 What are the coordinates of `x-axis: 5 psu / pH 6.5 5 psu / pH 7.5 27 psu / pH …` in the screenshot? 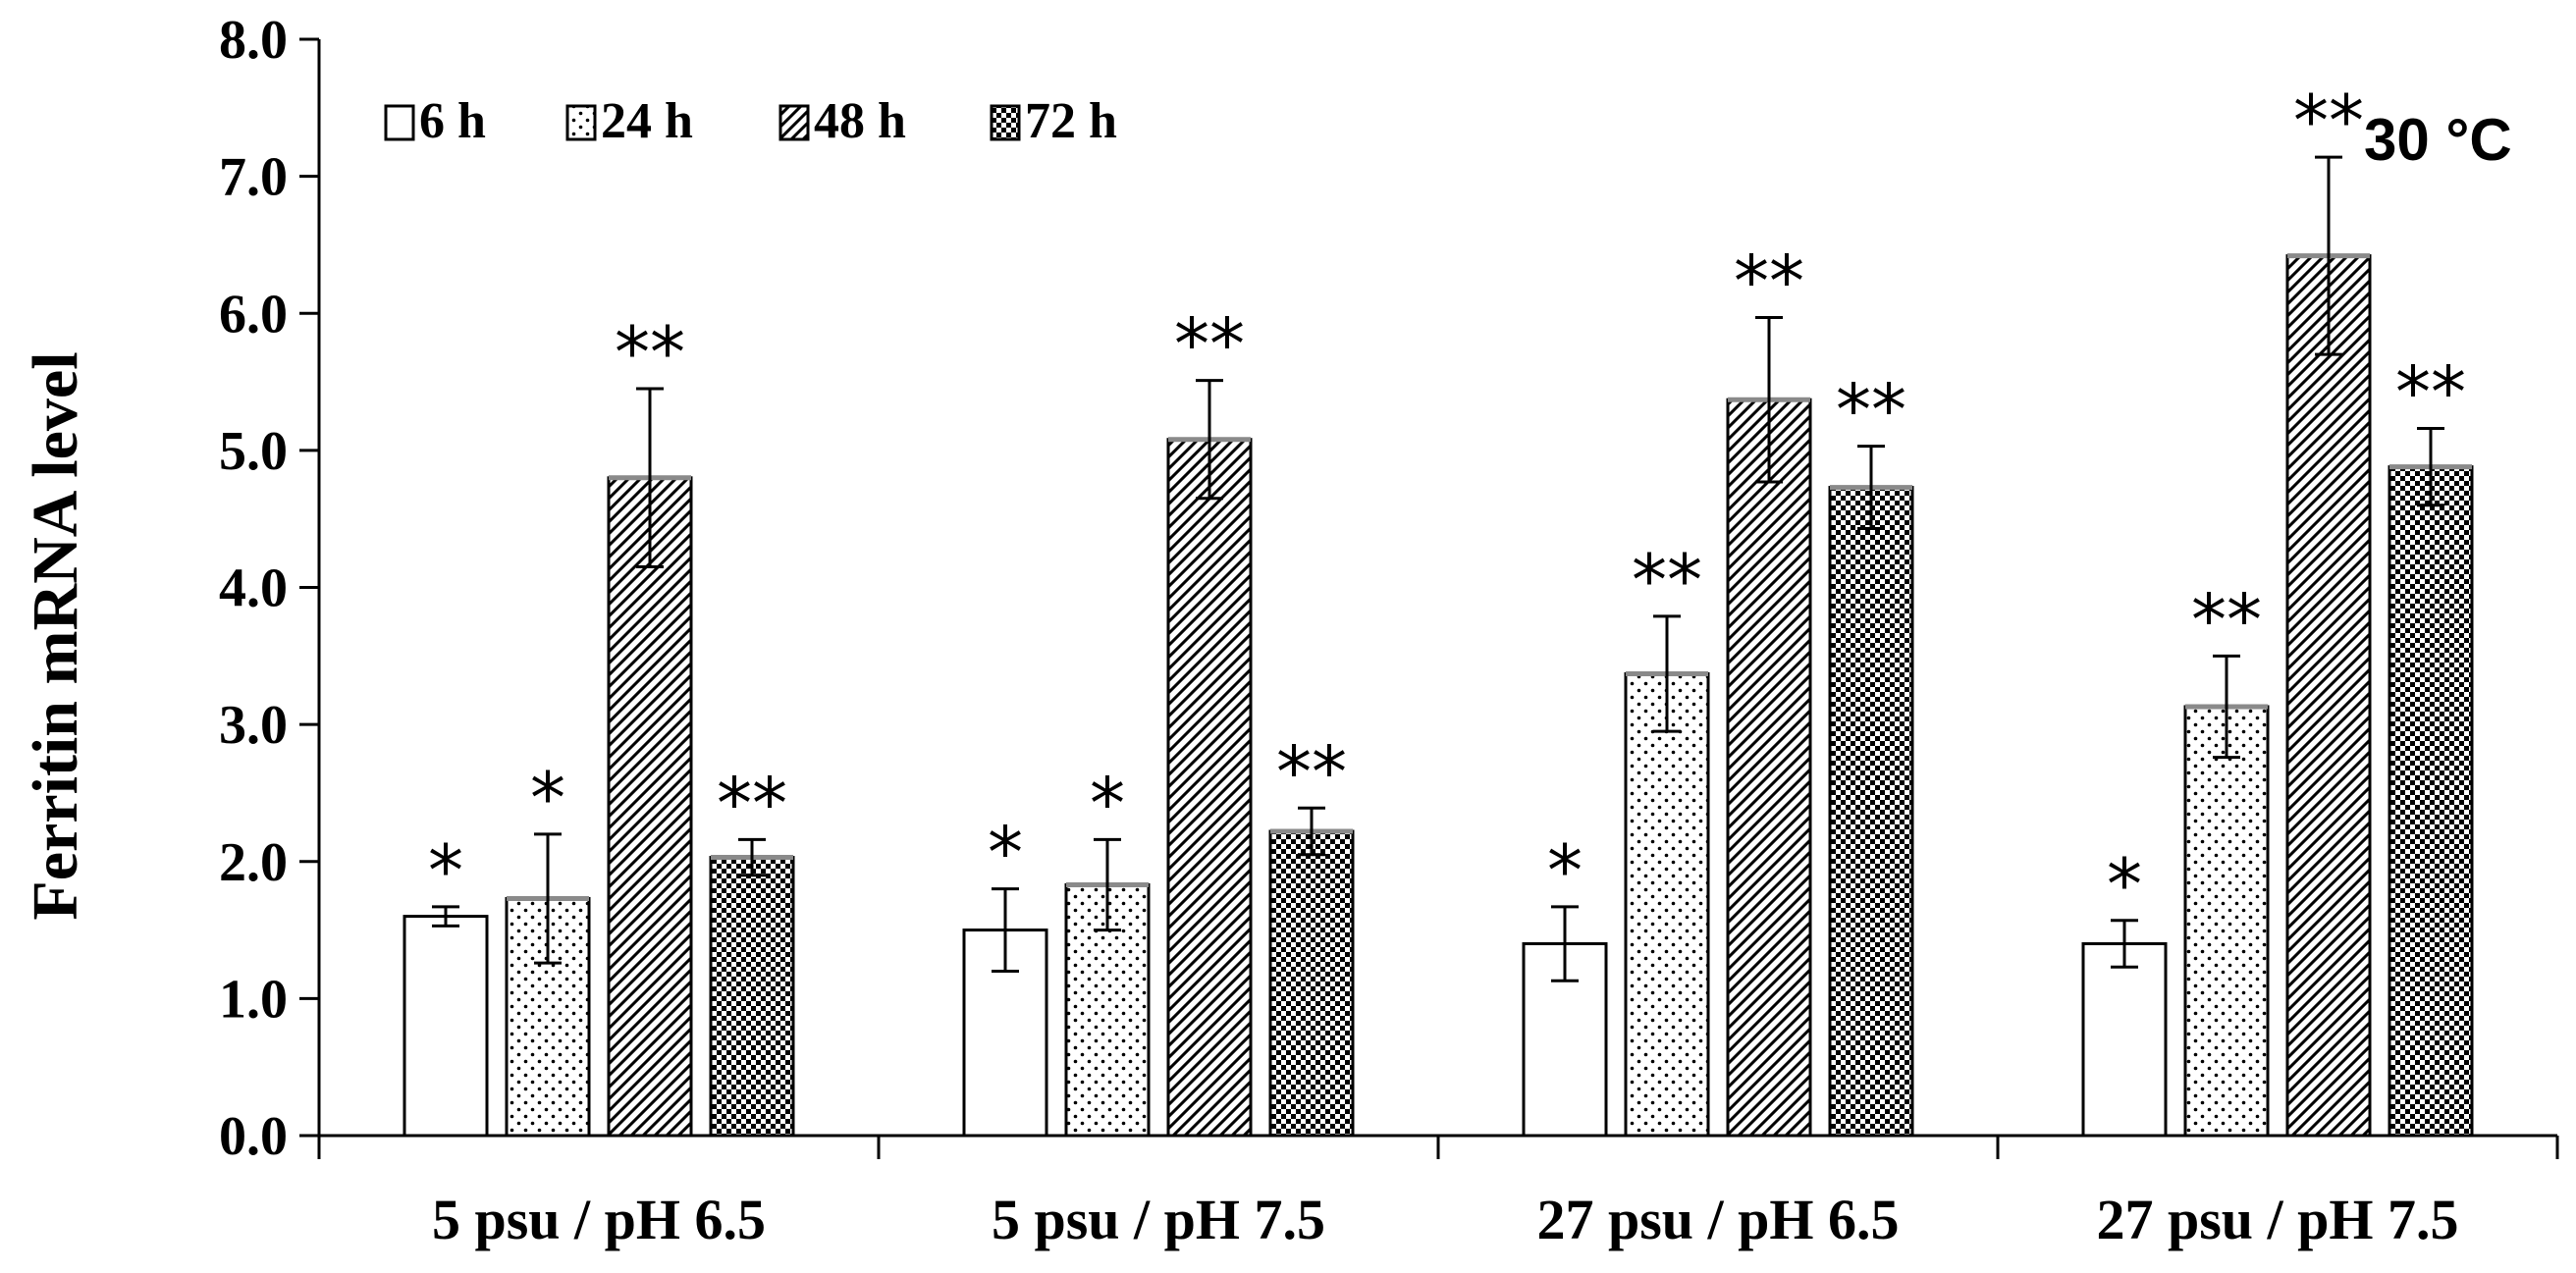 It's located at (1429, 1192).